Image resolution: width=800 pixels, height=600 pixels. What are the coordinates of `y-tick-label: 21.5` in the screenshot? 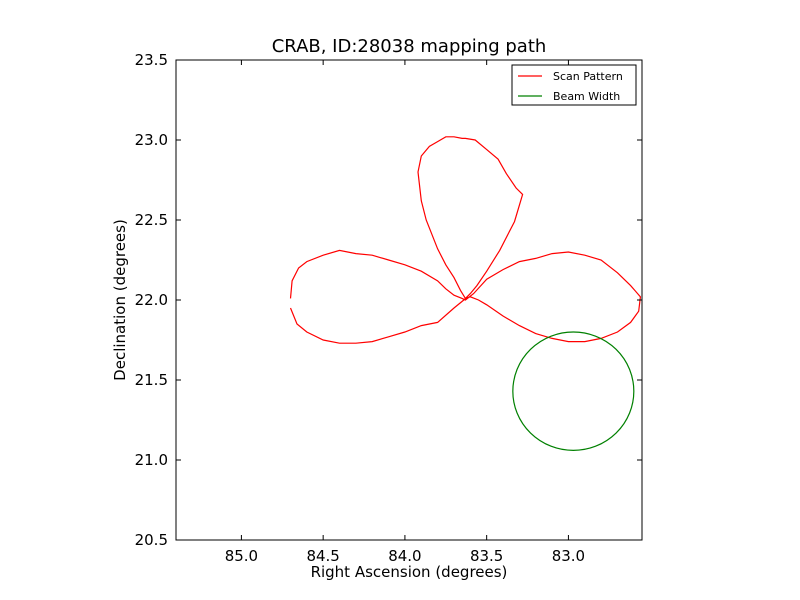 It's located at (151, 380).